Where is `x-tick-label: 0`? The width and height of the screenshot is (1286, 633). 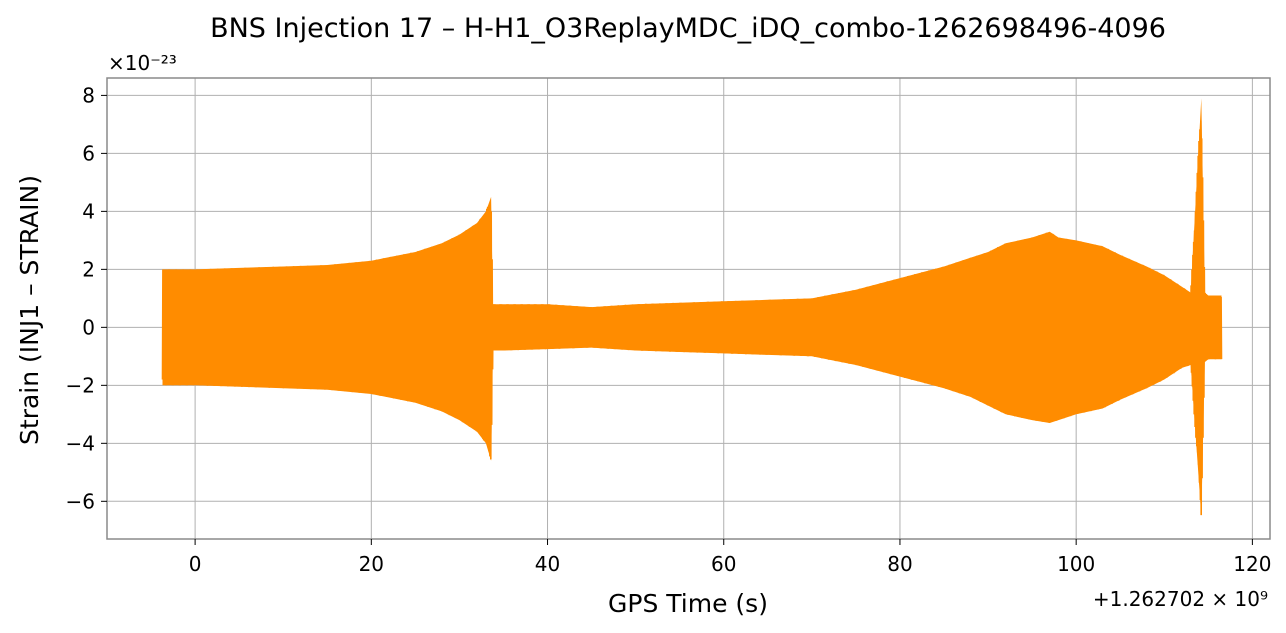
x-tick-label: 0 is located at coordinates (195, 564).